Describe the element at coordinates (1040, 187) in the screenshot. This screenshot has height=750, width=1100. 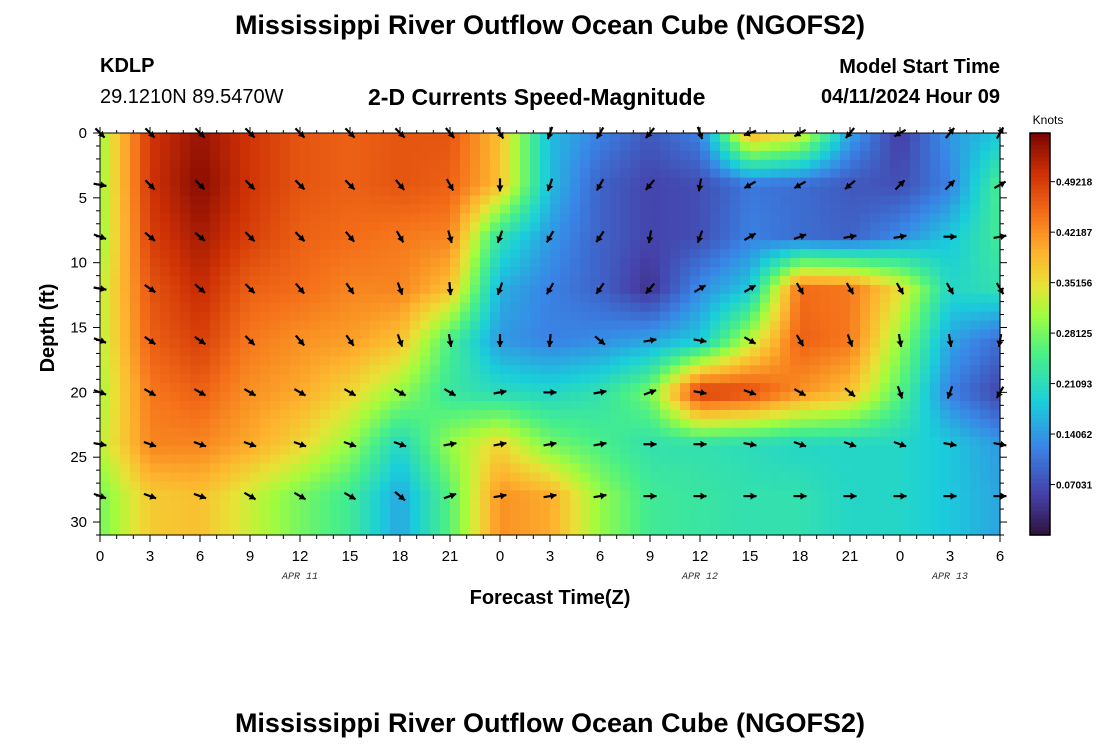
I see `colorbar-segment` at that location.